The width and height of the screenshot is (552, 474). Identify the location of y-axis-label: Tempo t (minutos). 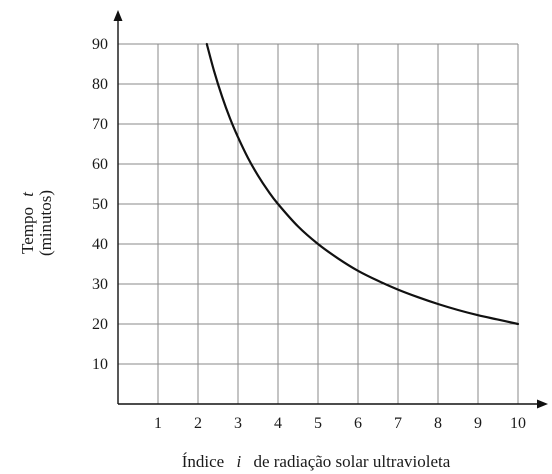
(36, 223).